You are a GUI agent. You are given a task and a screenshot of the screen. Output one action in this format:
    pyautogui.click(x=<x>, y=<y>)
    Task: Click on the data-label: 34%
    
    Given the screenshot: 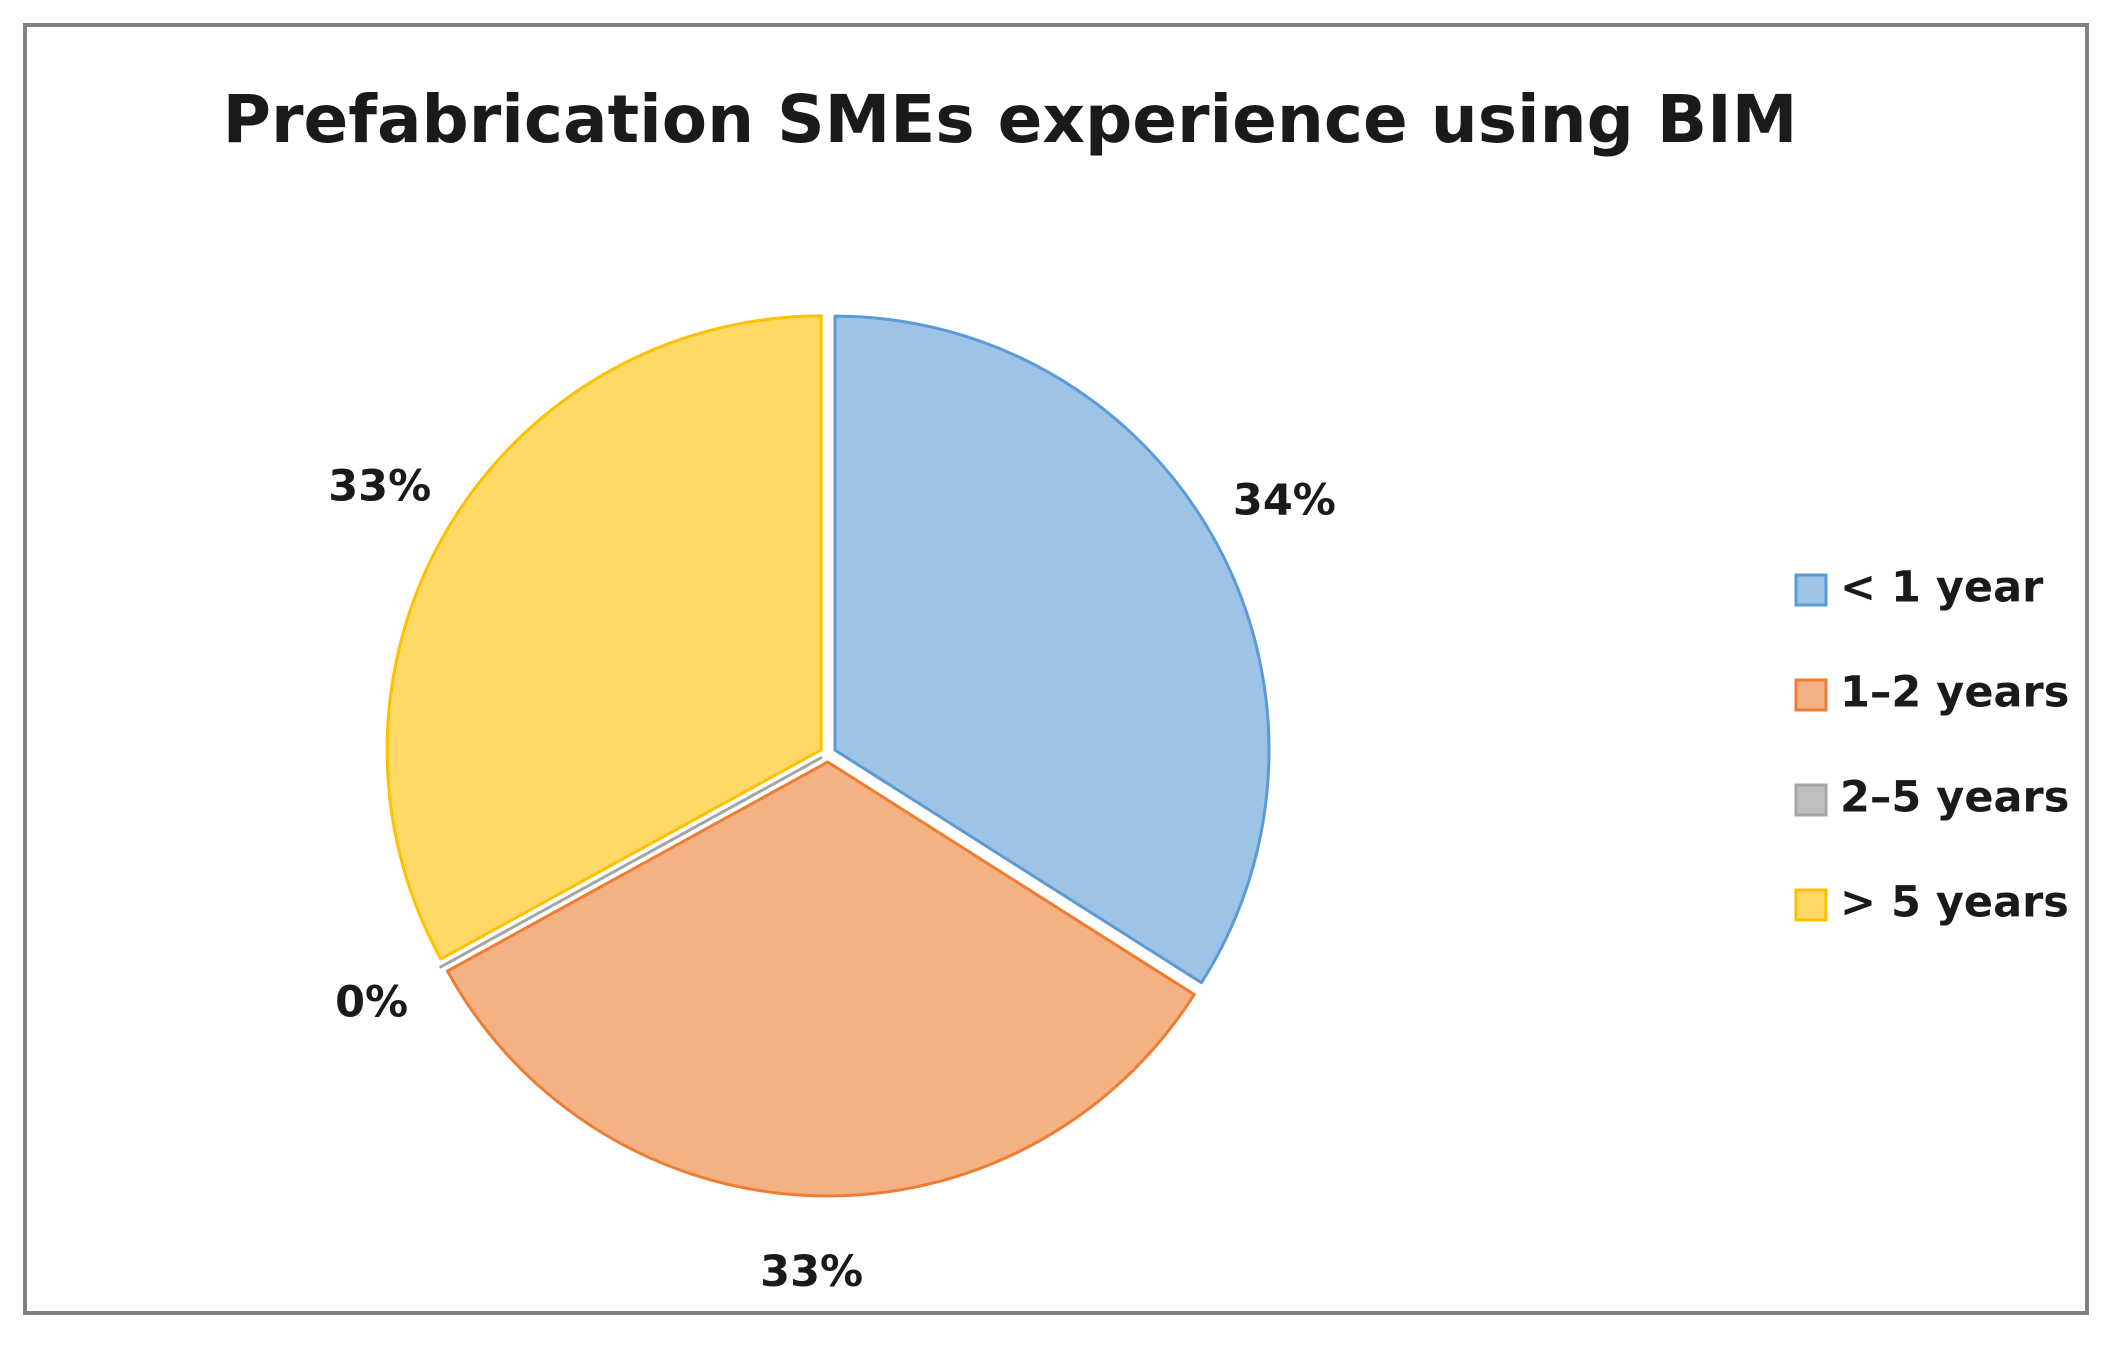 What is the action you would take?
    pyautogui.click(x=1284, y=501)
    